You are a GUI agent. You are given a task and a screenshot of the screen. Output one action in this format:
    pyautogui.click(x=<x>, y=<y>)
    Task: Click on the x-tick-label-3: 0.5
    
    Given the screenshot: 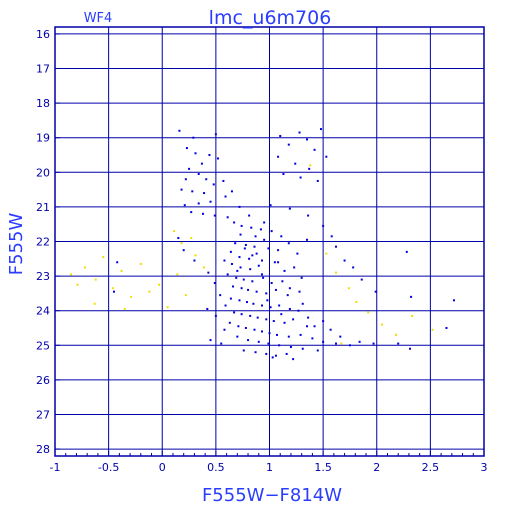 What is the action you would take?
    pyautogui.click(x=216, y=467)
    